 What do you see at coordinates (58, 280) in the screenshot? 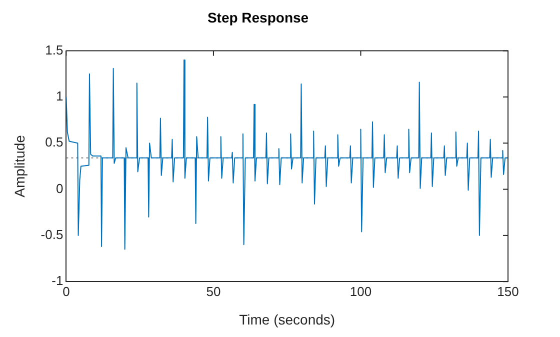
I see `y-tick-label: -1` at bounding box center [58, 280].